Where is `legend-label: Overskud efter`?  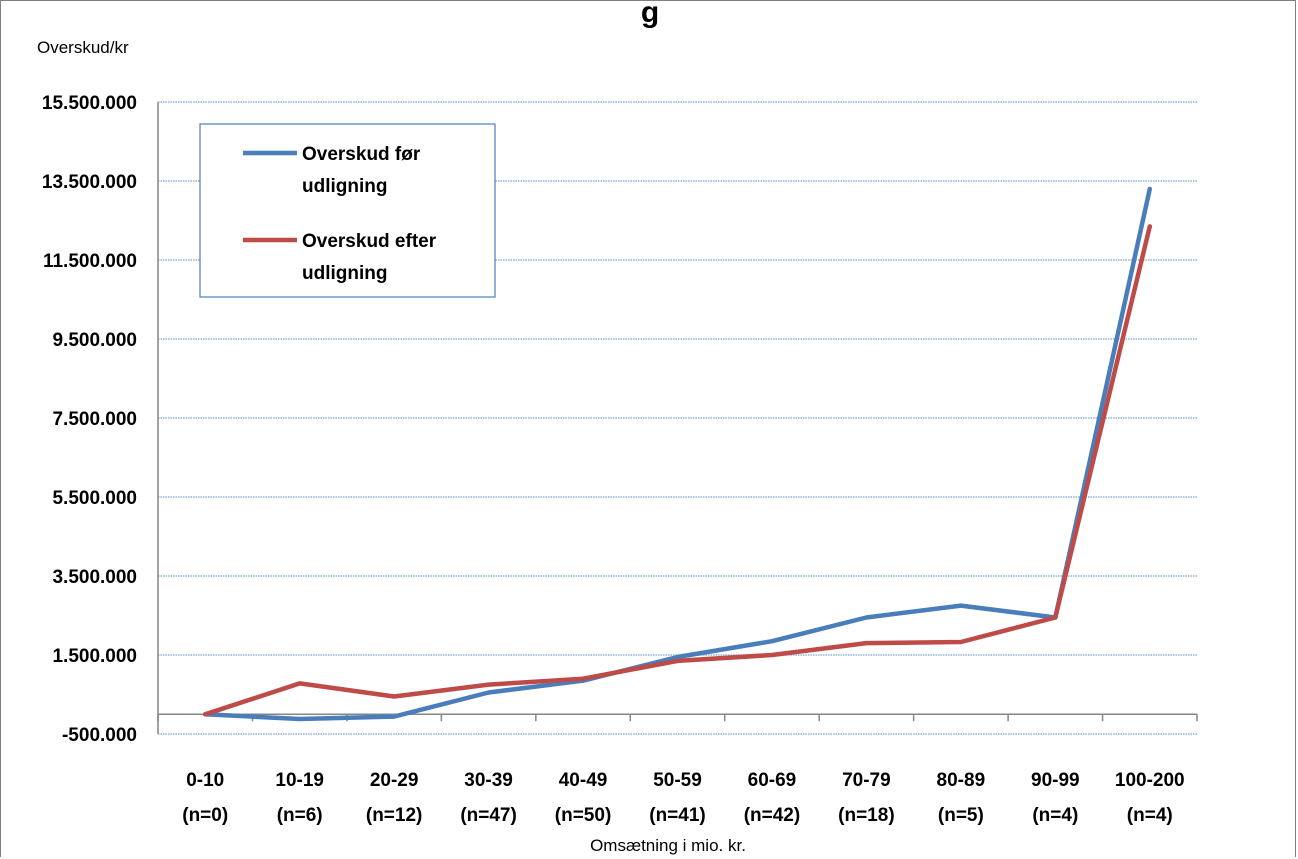
legend-label: Overskud efter is located at coordinates (369, 241).